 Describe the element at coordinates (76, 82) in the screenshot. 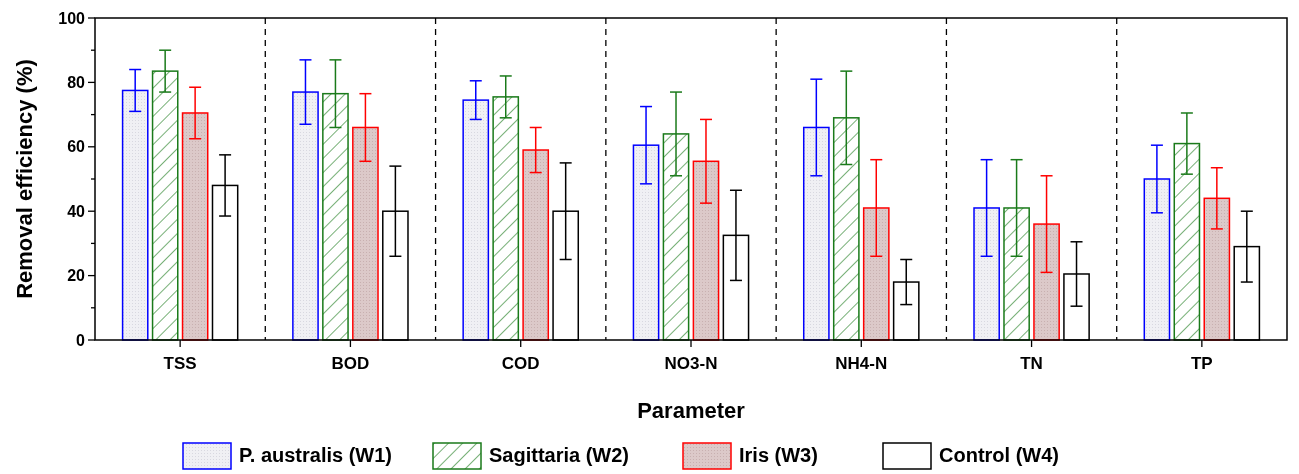

I see `y-tick-label: 80` at that location.